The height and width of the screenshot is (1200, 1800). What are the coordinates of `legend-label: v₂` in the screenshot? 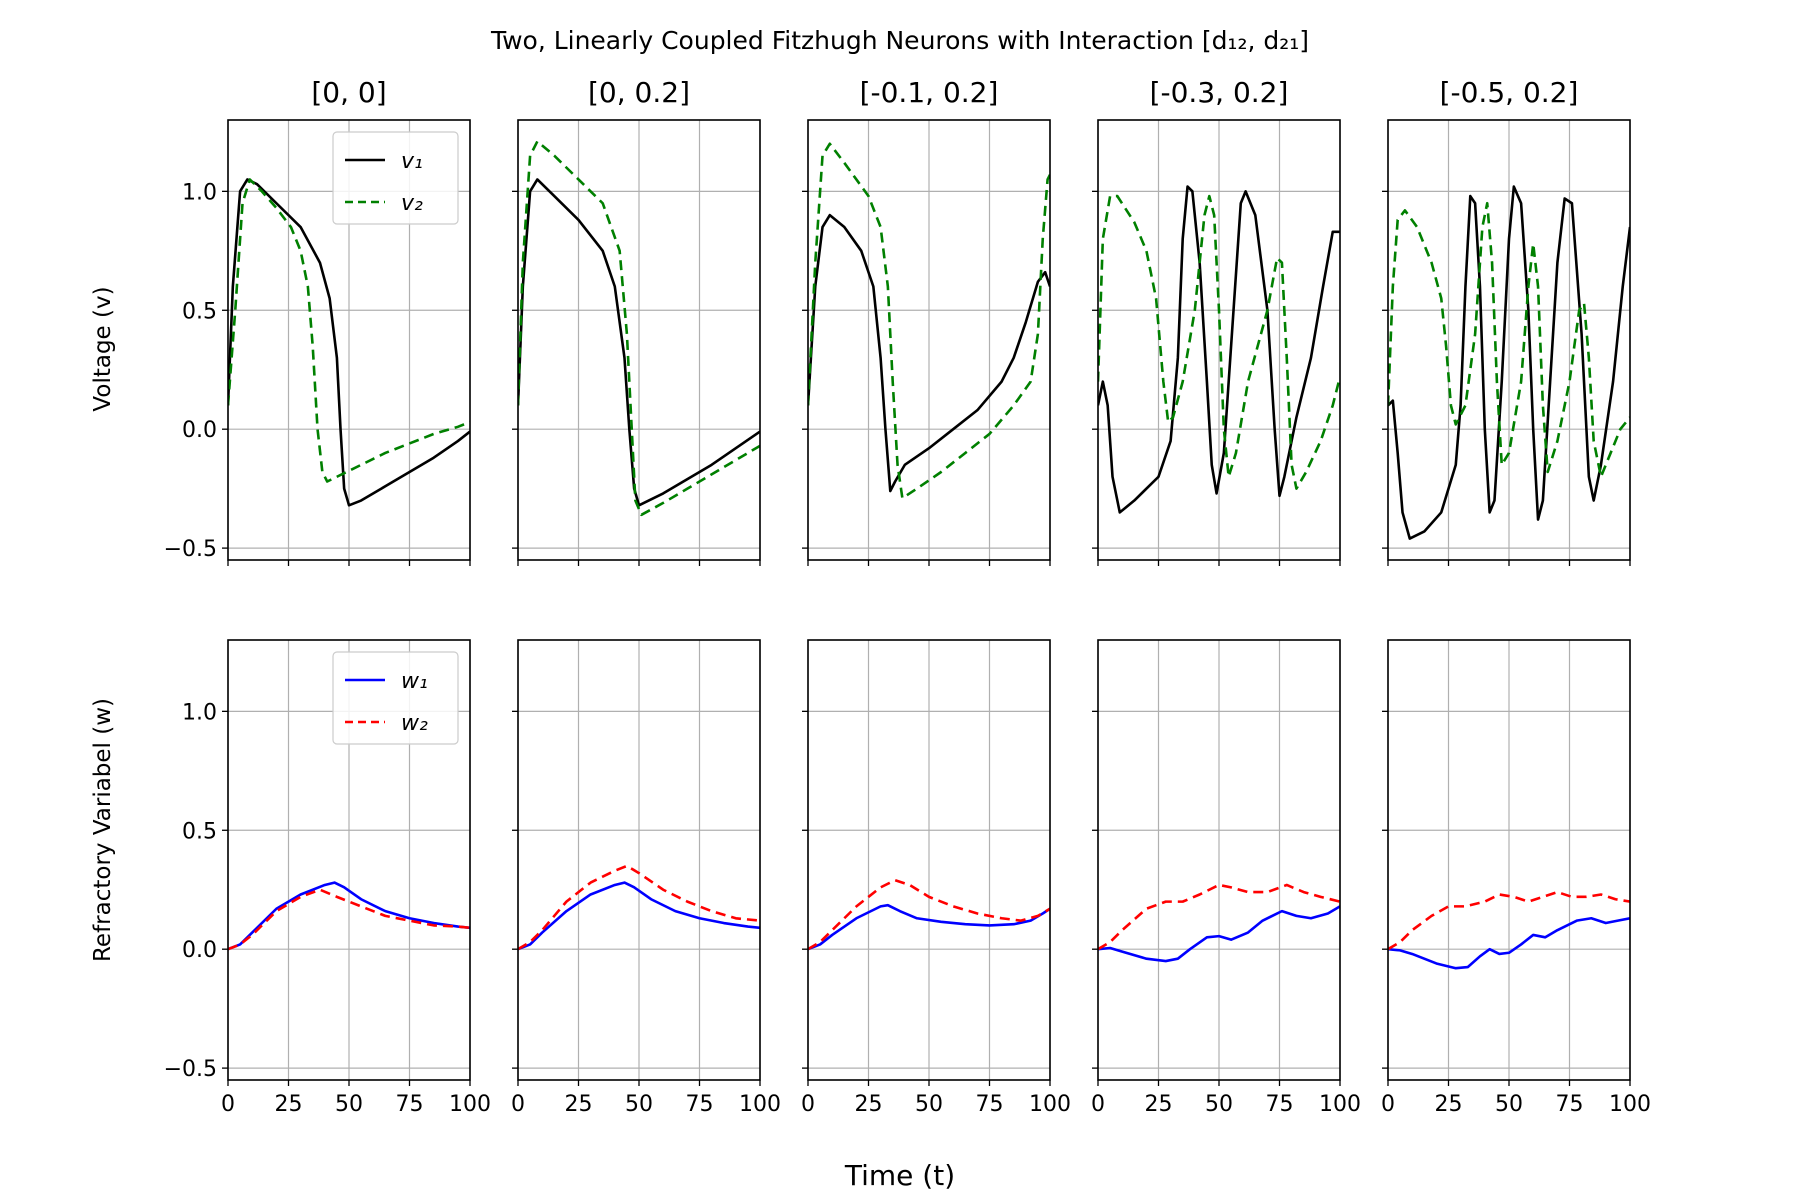 It's located at (412, 203).